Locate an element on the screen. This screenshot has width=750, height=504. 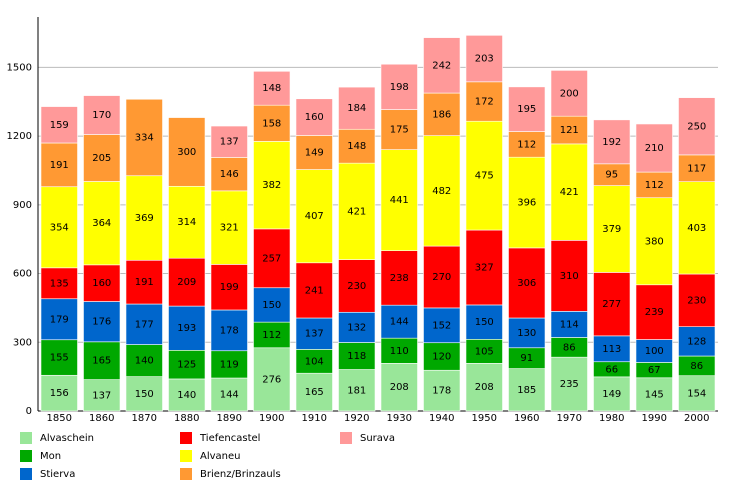
value-label: 130 is located at coordinates (526, 333).